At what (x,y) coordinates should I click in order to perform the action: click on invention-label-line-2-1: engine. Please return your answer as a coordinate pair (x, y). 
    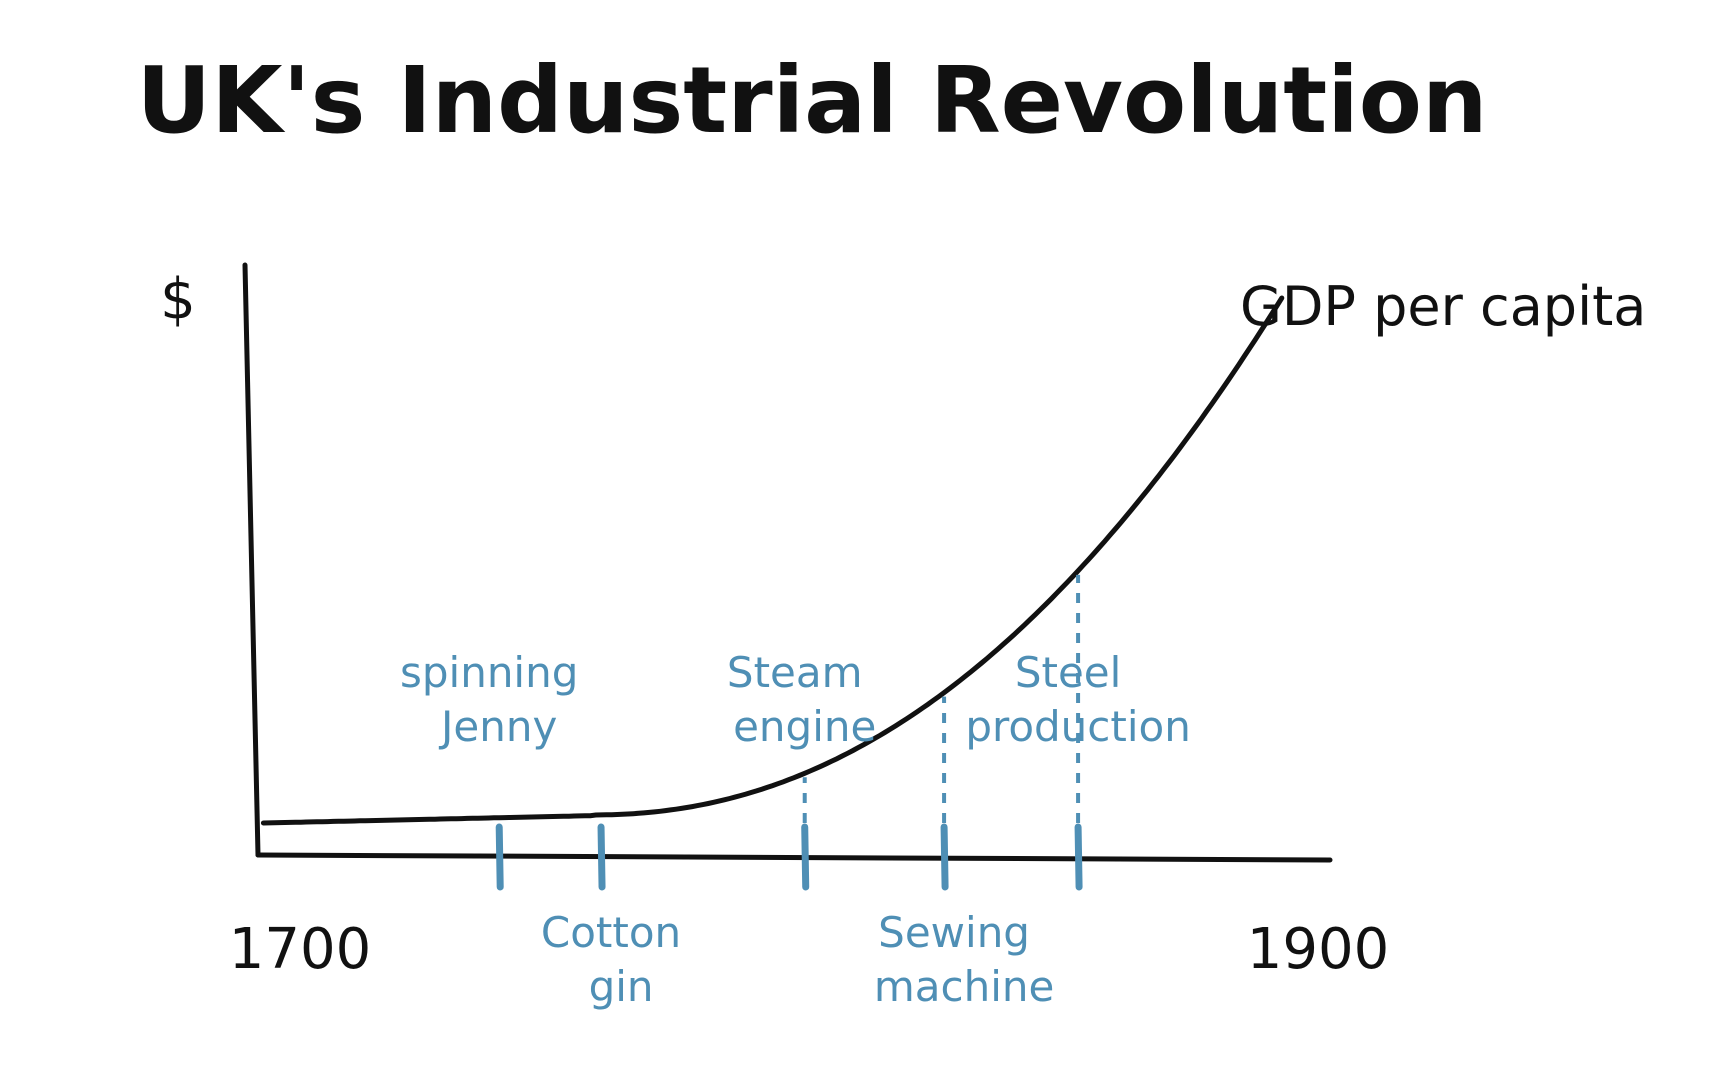
    Looking at the image, I should click on (804, 726).